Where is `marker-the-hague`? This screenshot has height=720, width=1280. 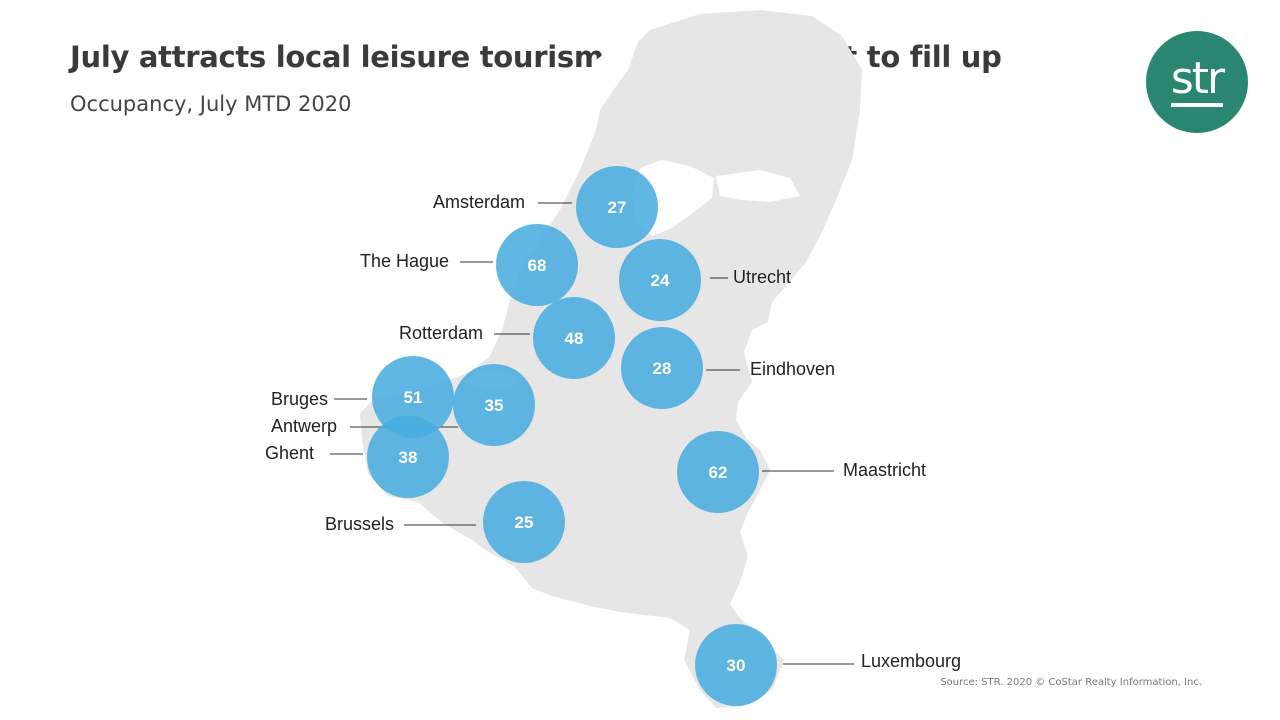 marker-the-hague is located at coordinates (537, 265).